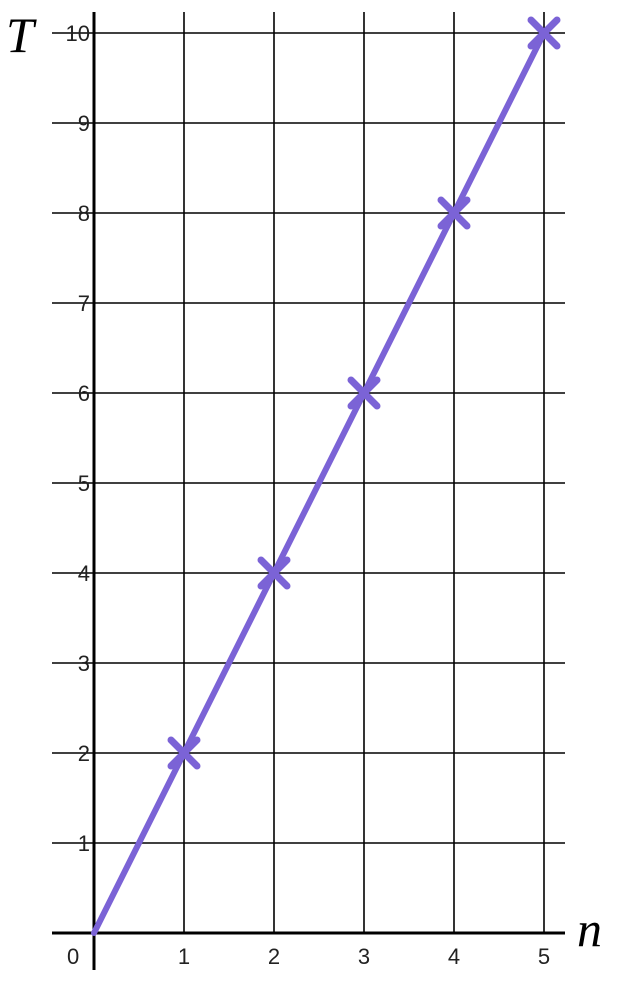 The image size is (622, 981). Describe the element at coordinates (84, 843) in the screenshot. I see `y-tick-label: 1` at that location.